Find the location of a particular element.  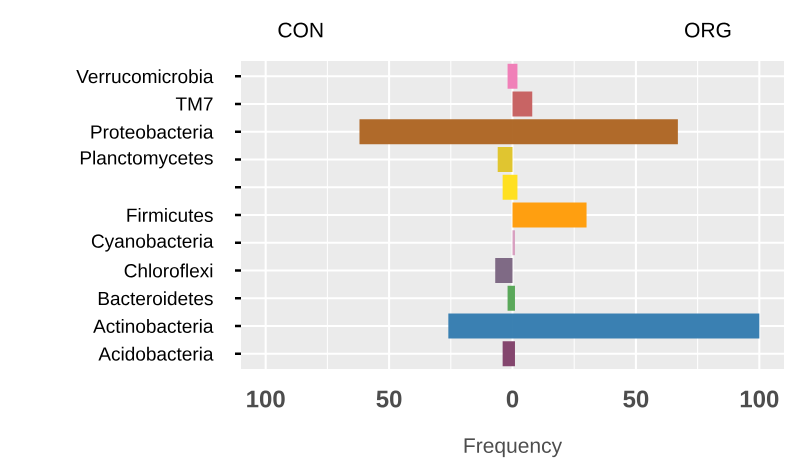

y-tick-label: Verrucomicrobia is located at coordinates (145, 76).